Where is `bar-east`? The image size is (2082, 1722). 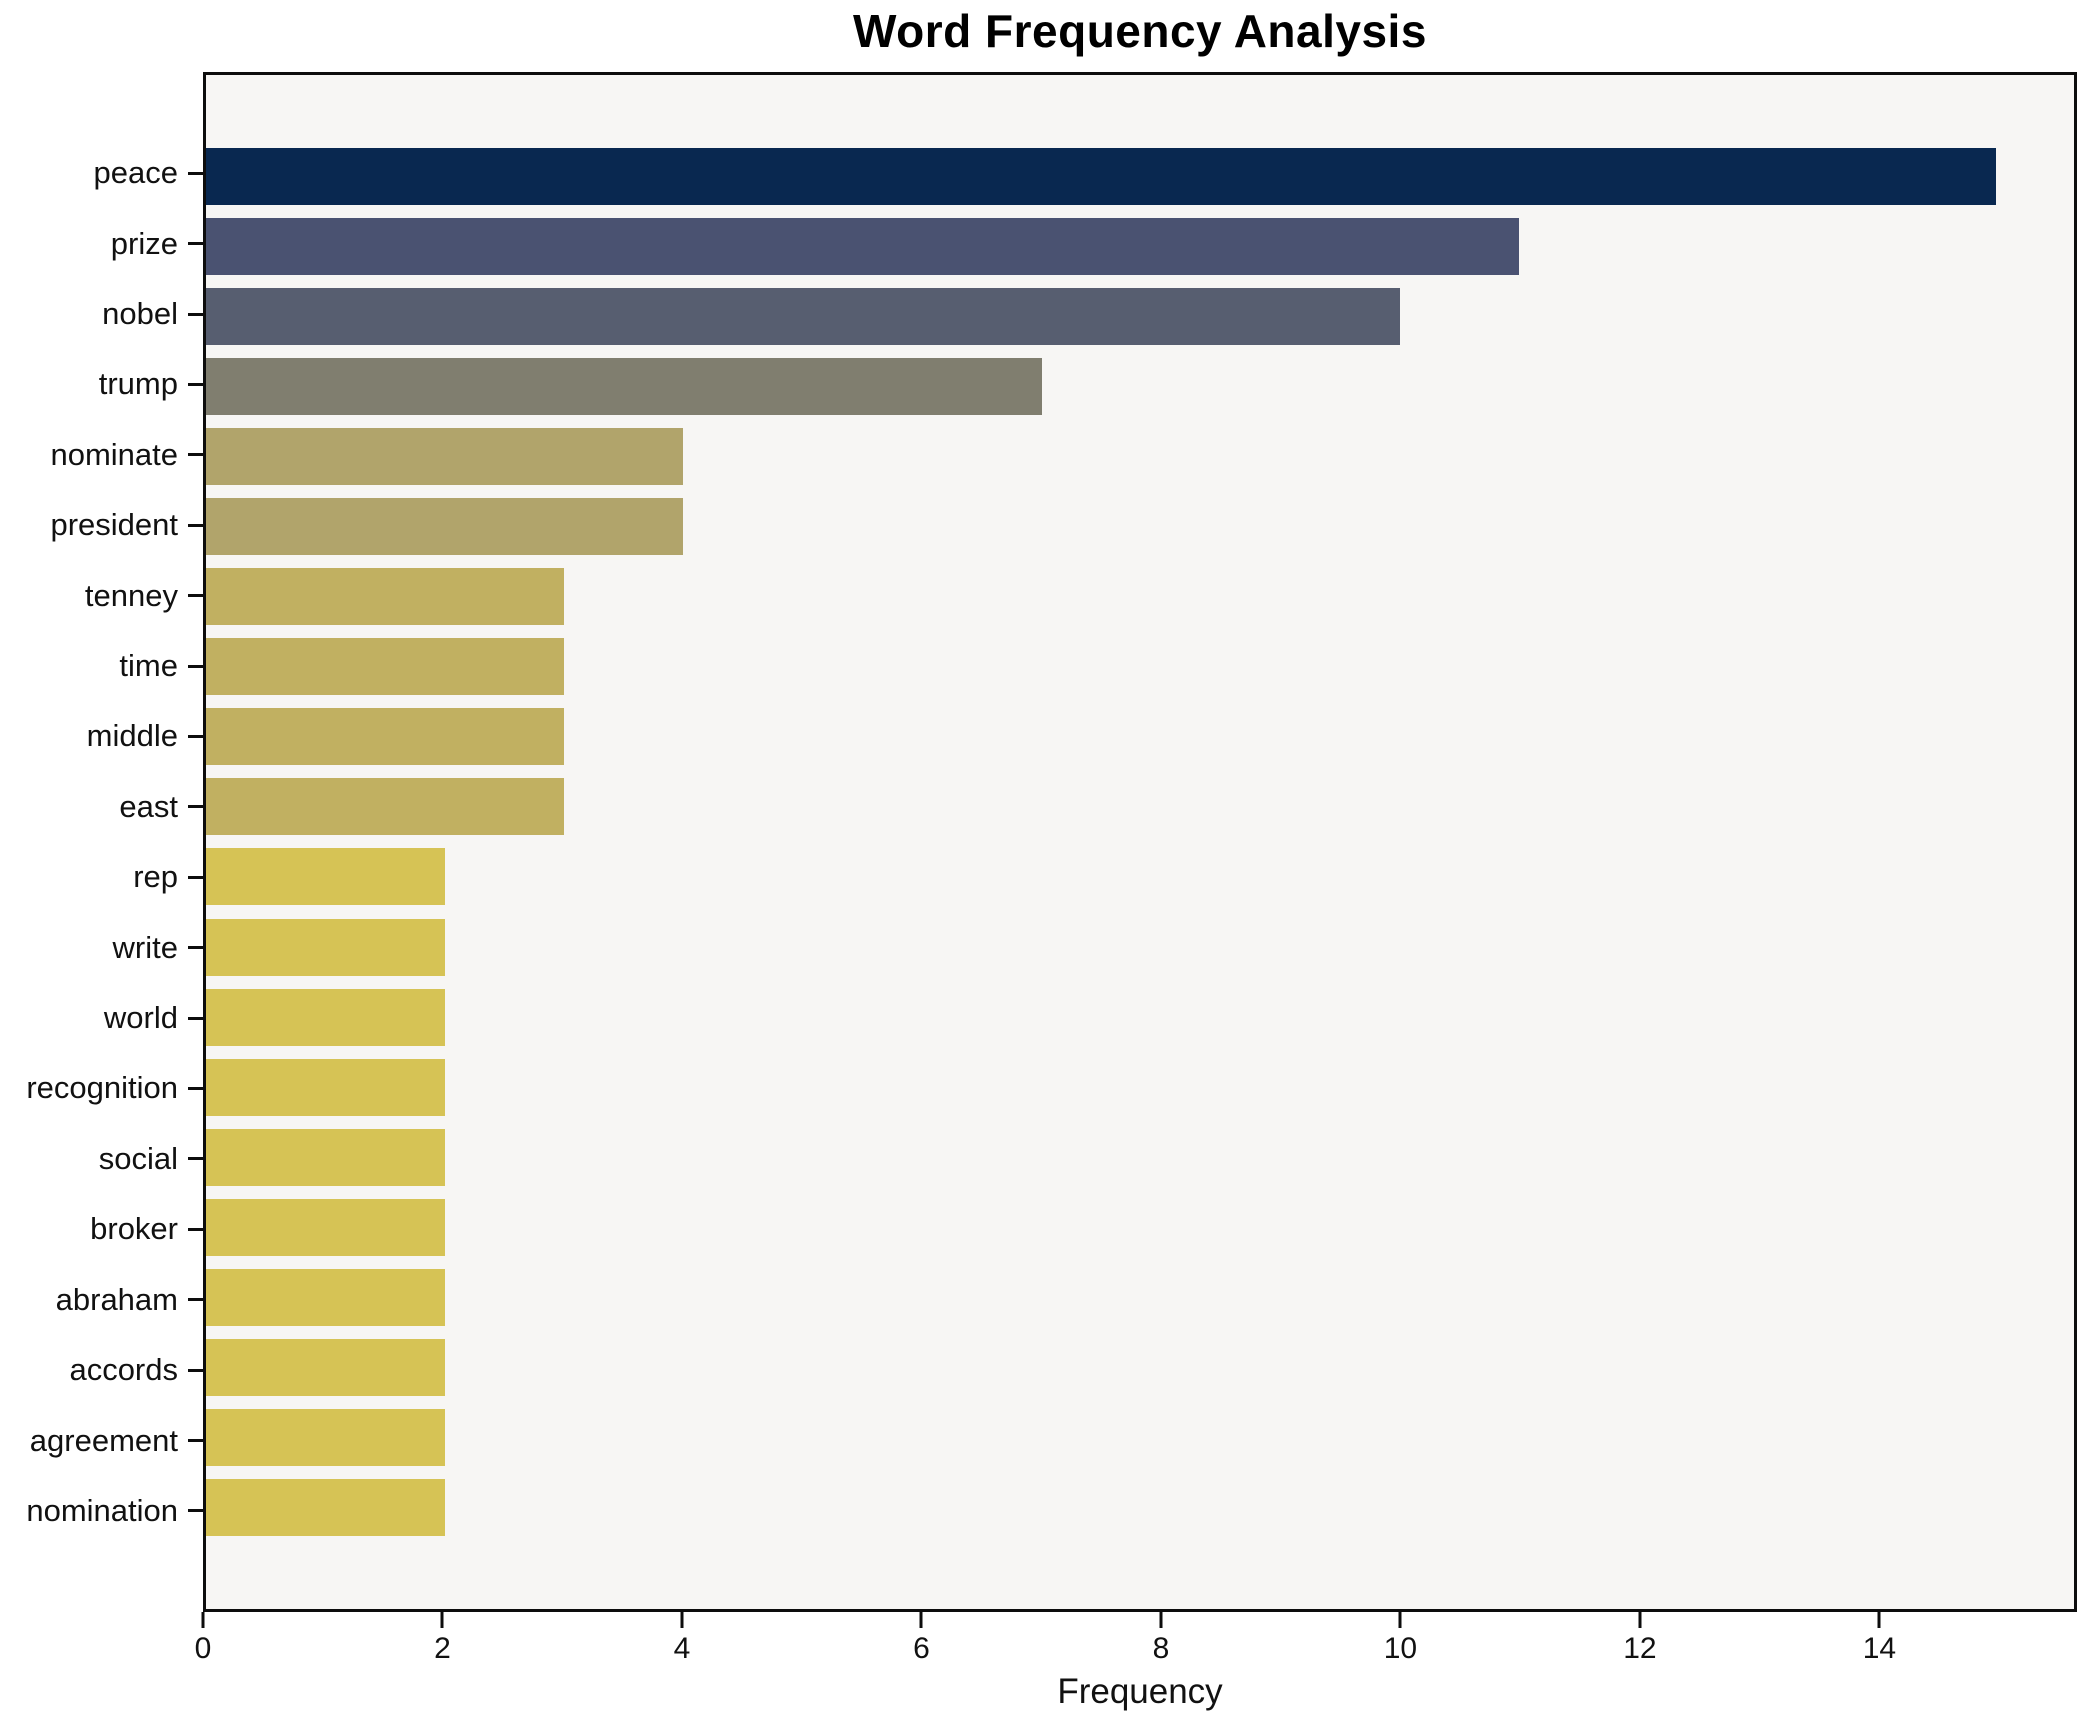 bar-east is located at coordinates (385, 807).